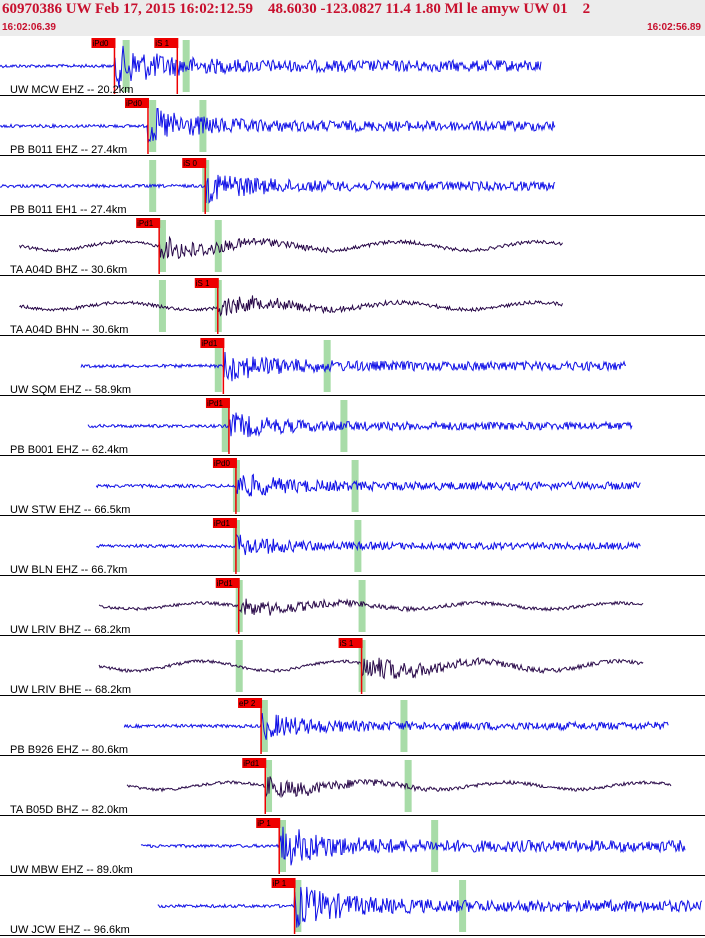 The height and width of the screenshot is (938, 705). What do you see at coordinates (69, 810) in the screenshot?
I see `trace-label: TA B05D BHZ -- 82.0km` at bounding box center [69, 810].